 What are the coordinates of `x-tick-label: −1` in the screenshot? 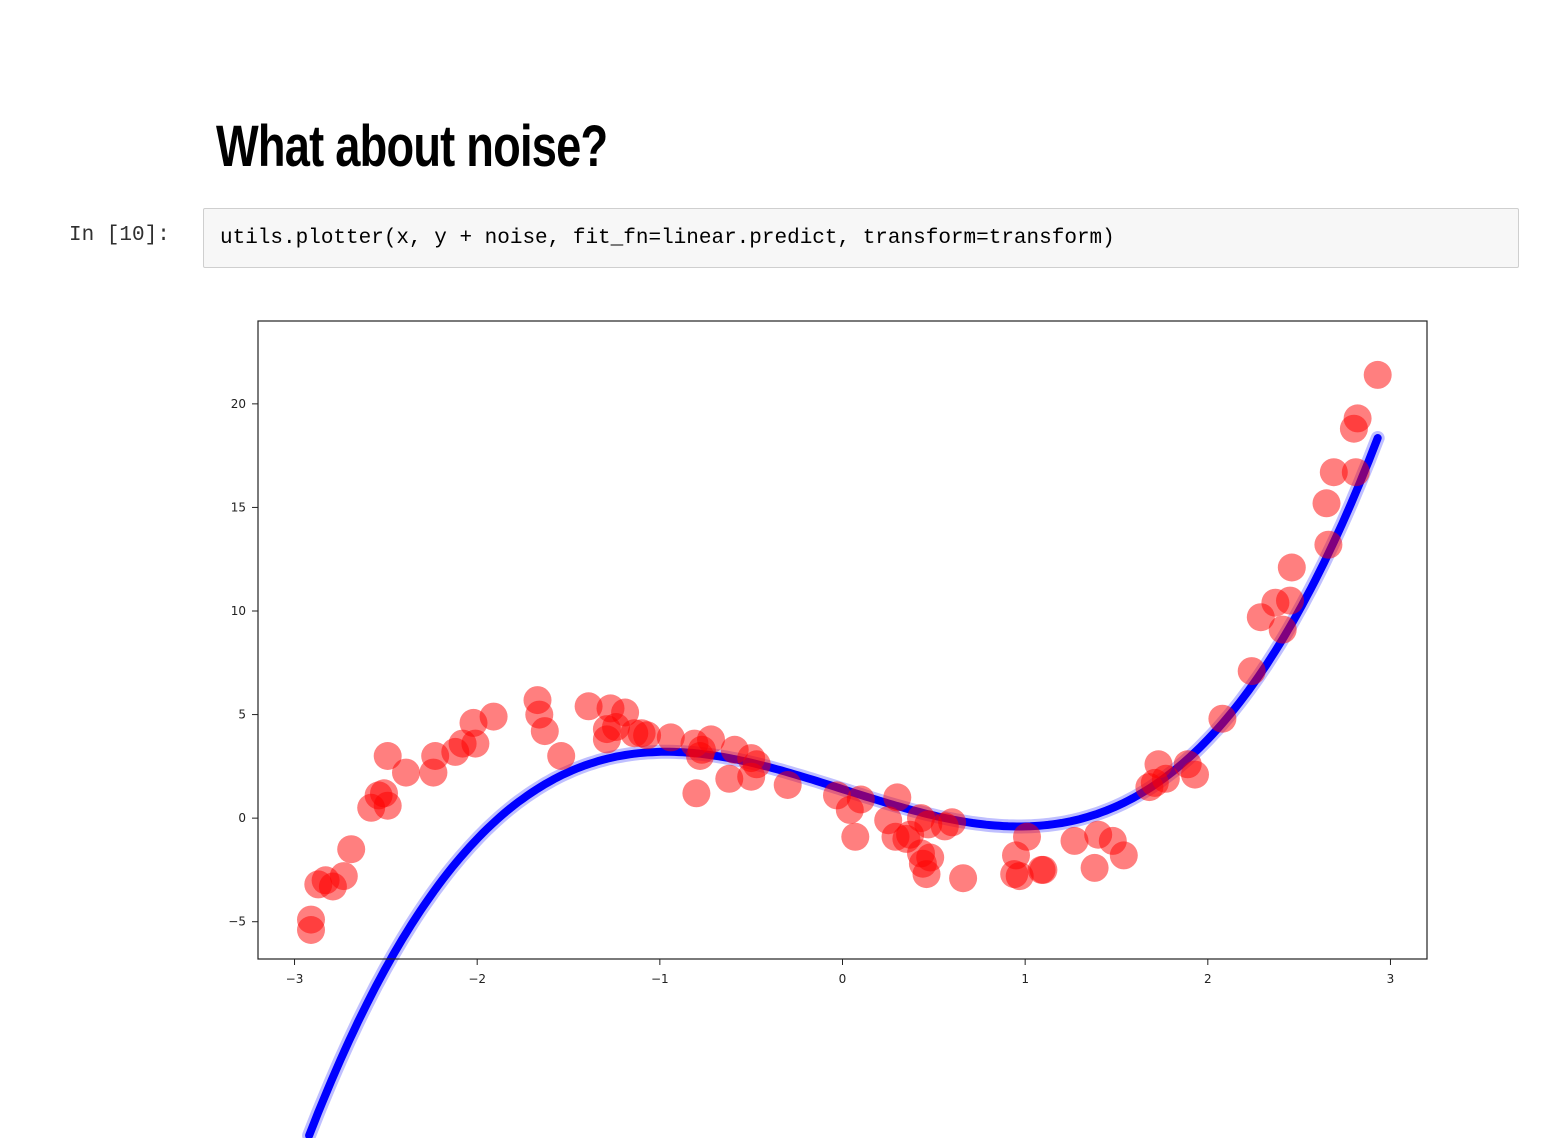 It's located at (660, 979).